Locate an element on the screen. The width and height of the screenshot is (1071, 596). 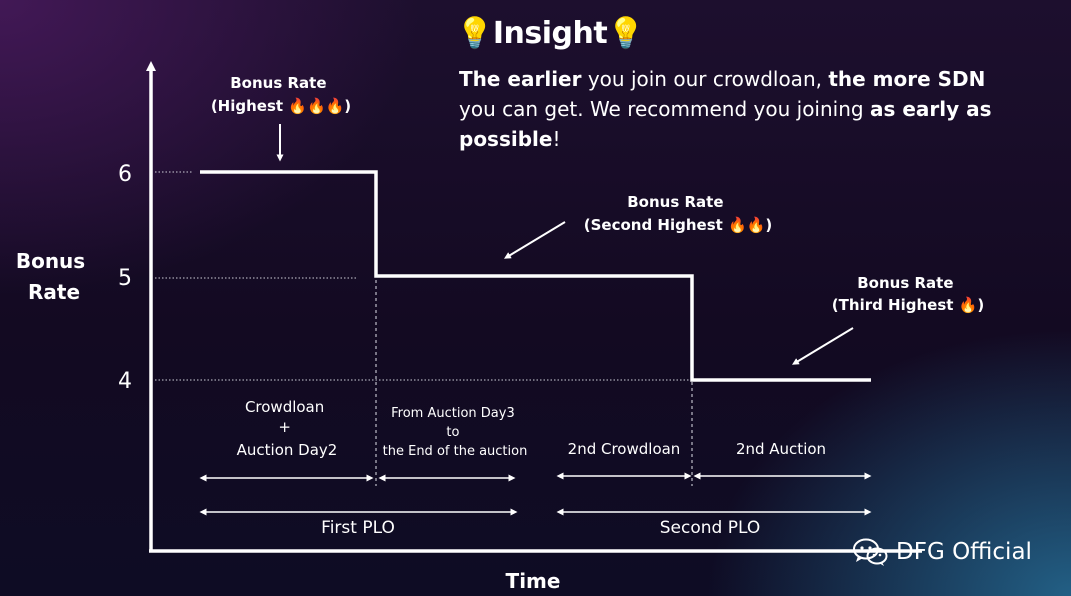
insight-heading: 💡Insight💡 is located at coordinates (550, 33).